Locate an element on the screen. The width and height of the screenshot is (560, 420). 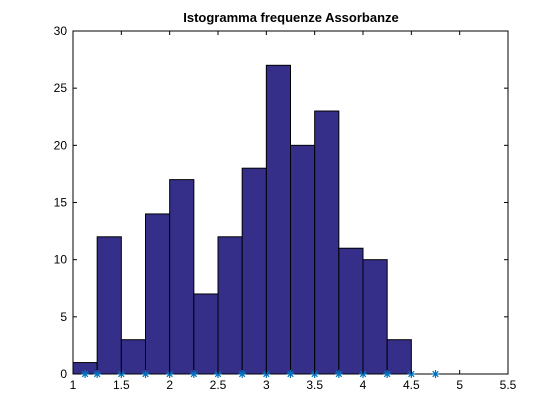
x-tick-label: 1.5 is located at coordinates (121, 385).